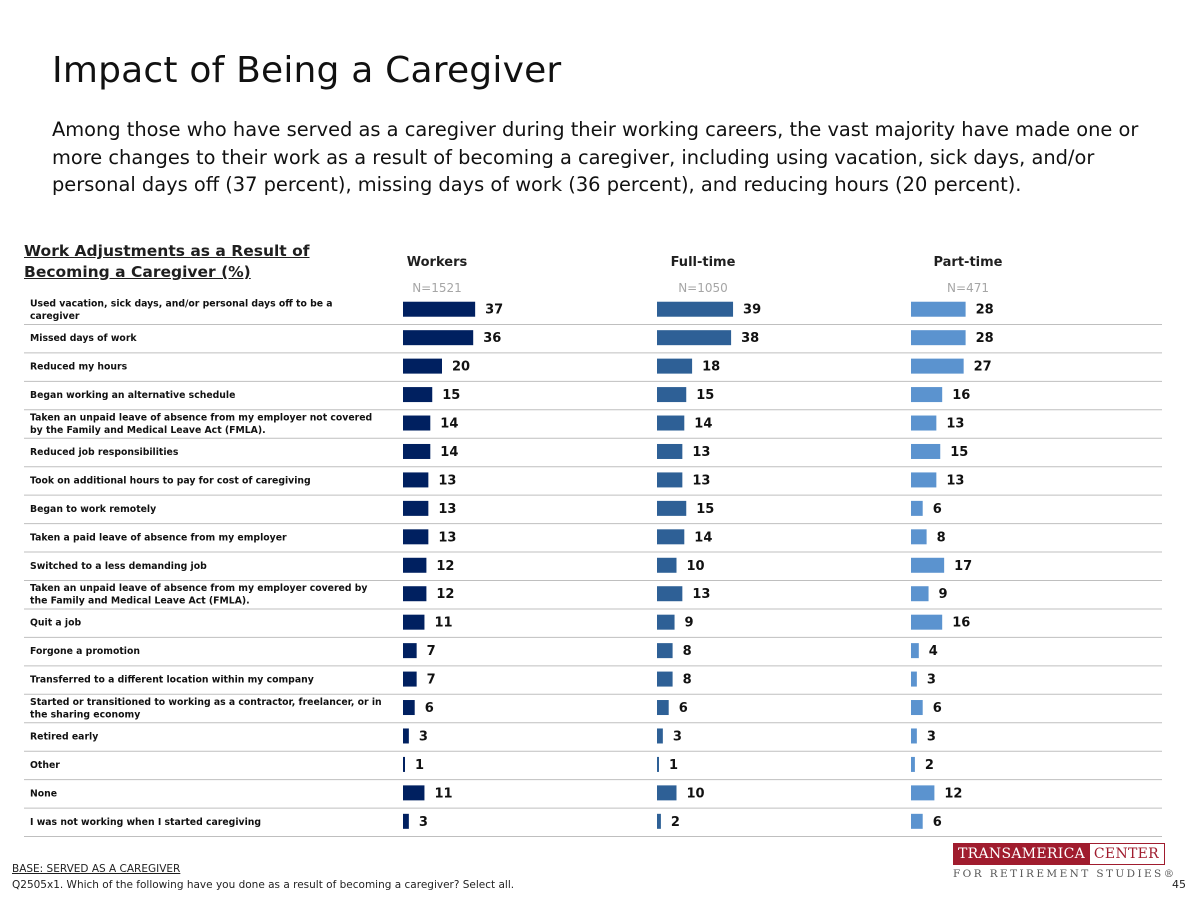 This screenshot has height=900, width=1200. Describe the element at coordinates (961, 395) in the screenshot. I see `data-label: 16` at that location.